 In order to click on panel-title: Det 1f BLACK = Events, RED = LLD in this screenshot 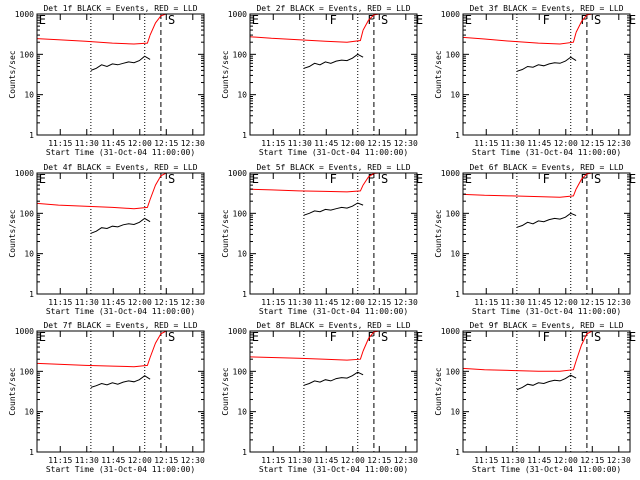, I will do `click(120, 8)`.